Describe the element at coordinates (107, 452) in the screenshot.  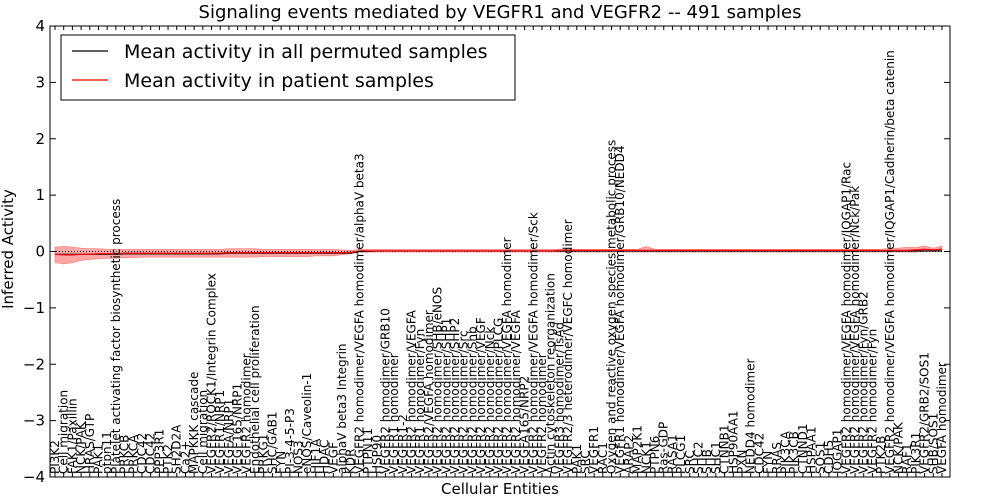
I see `entity-label: ptpn11` at that location.